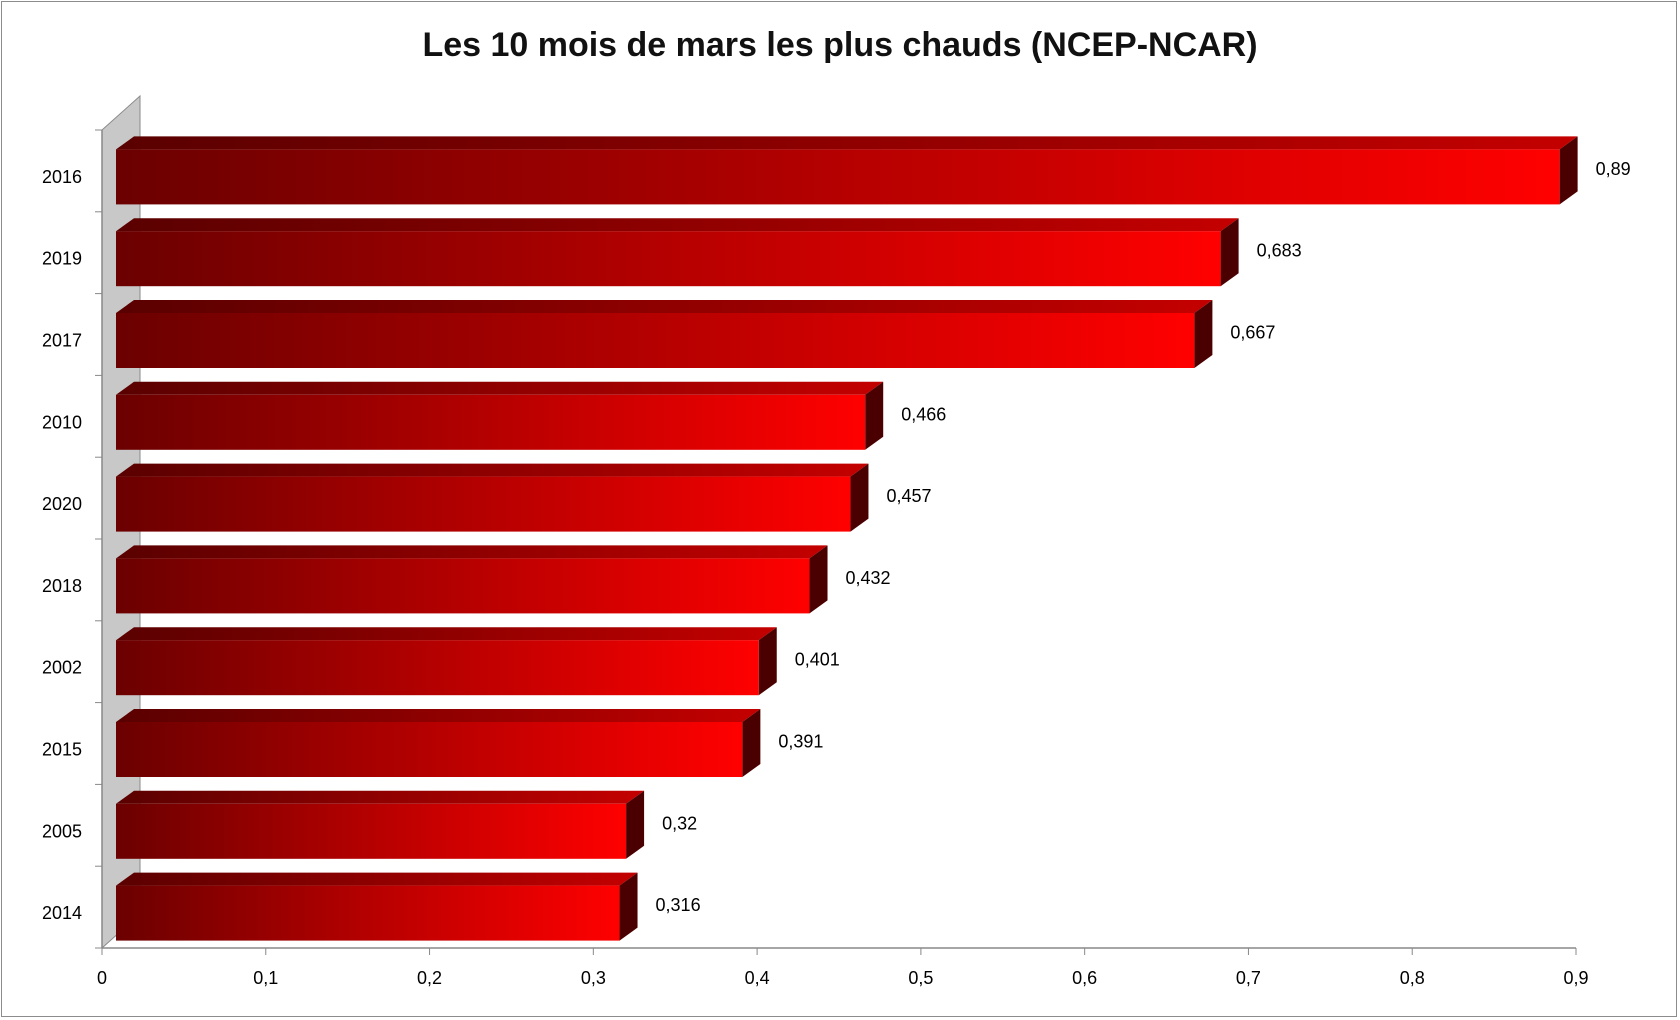 The image size is (1680, 1020). Describe the element at coordinates (62, 422) in the screenshot. I see `y-tick-label: 2010` at that location.